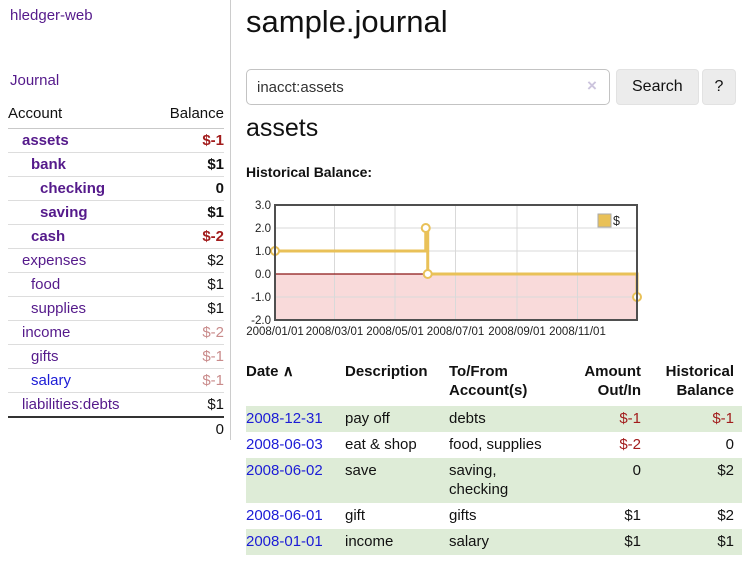  I want to click on register-row: 2008-06-03 eat & shop food, supplies $-2 0, so click(494, 445).